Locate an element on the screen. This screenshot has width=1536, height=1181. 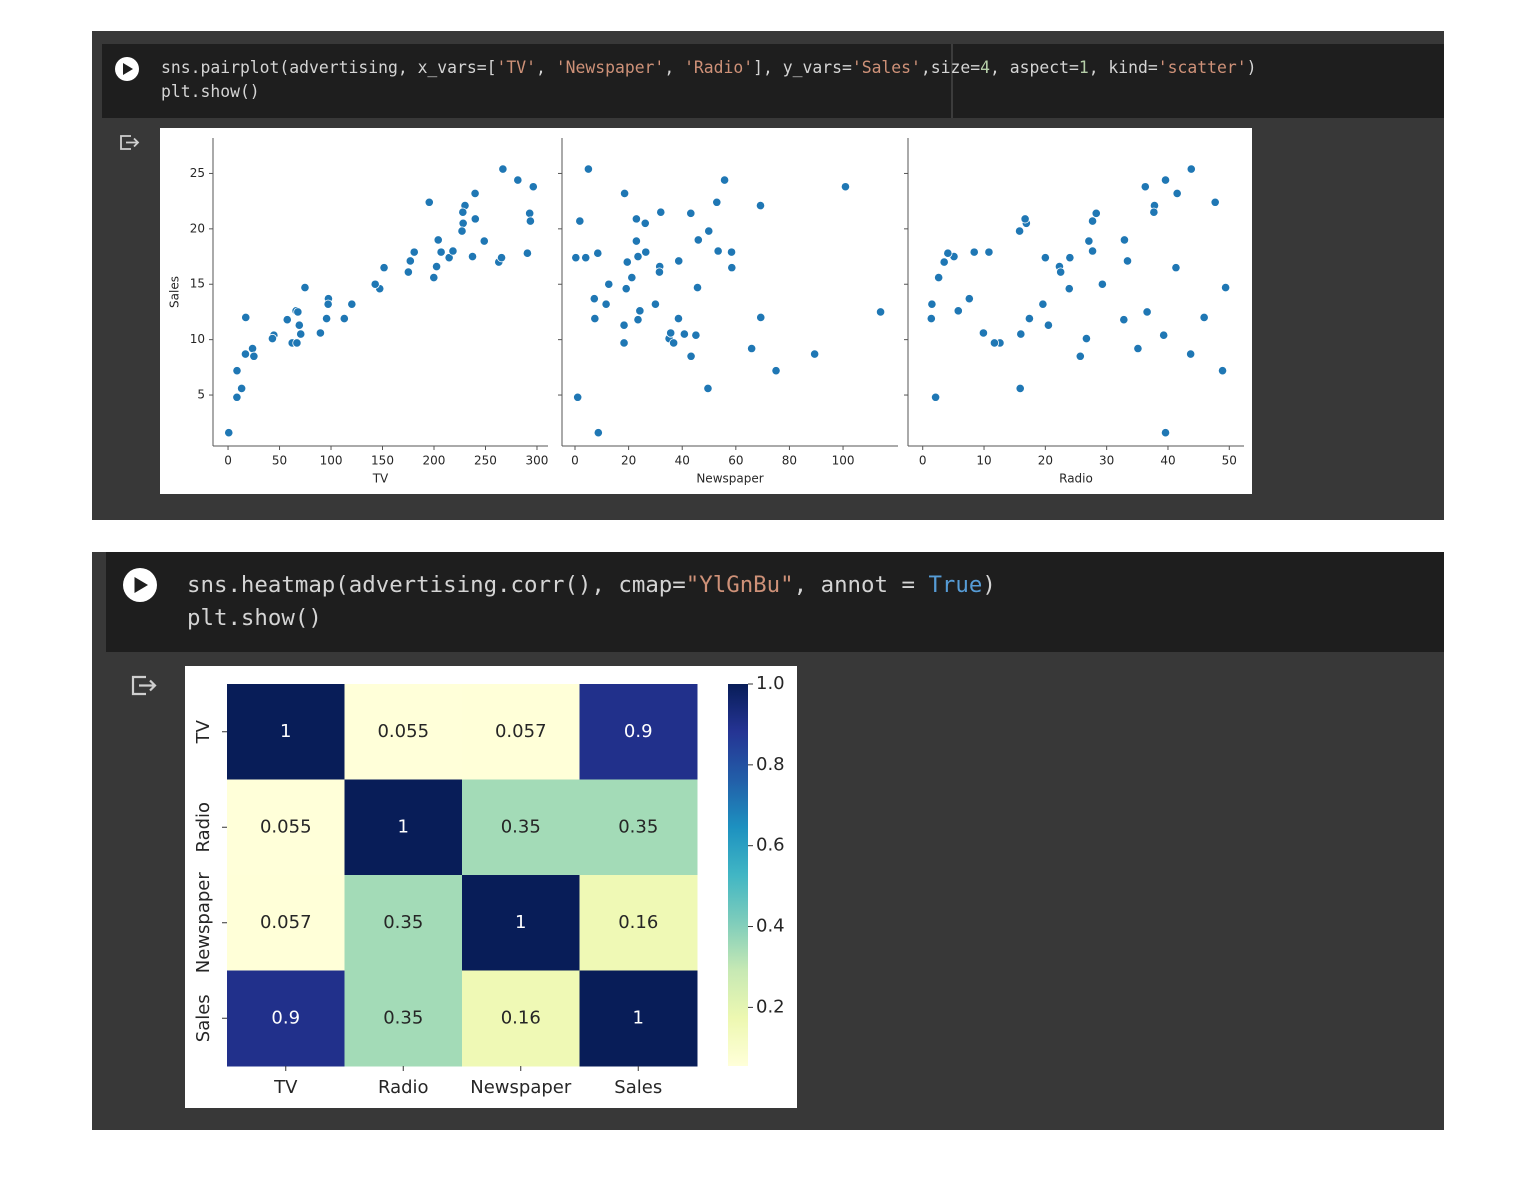
colorbar-tick-label: 0.2 is located at coordinates (770, 1006).